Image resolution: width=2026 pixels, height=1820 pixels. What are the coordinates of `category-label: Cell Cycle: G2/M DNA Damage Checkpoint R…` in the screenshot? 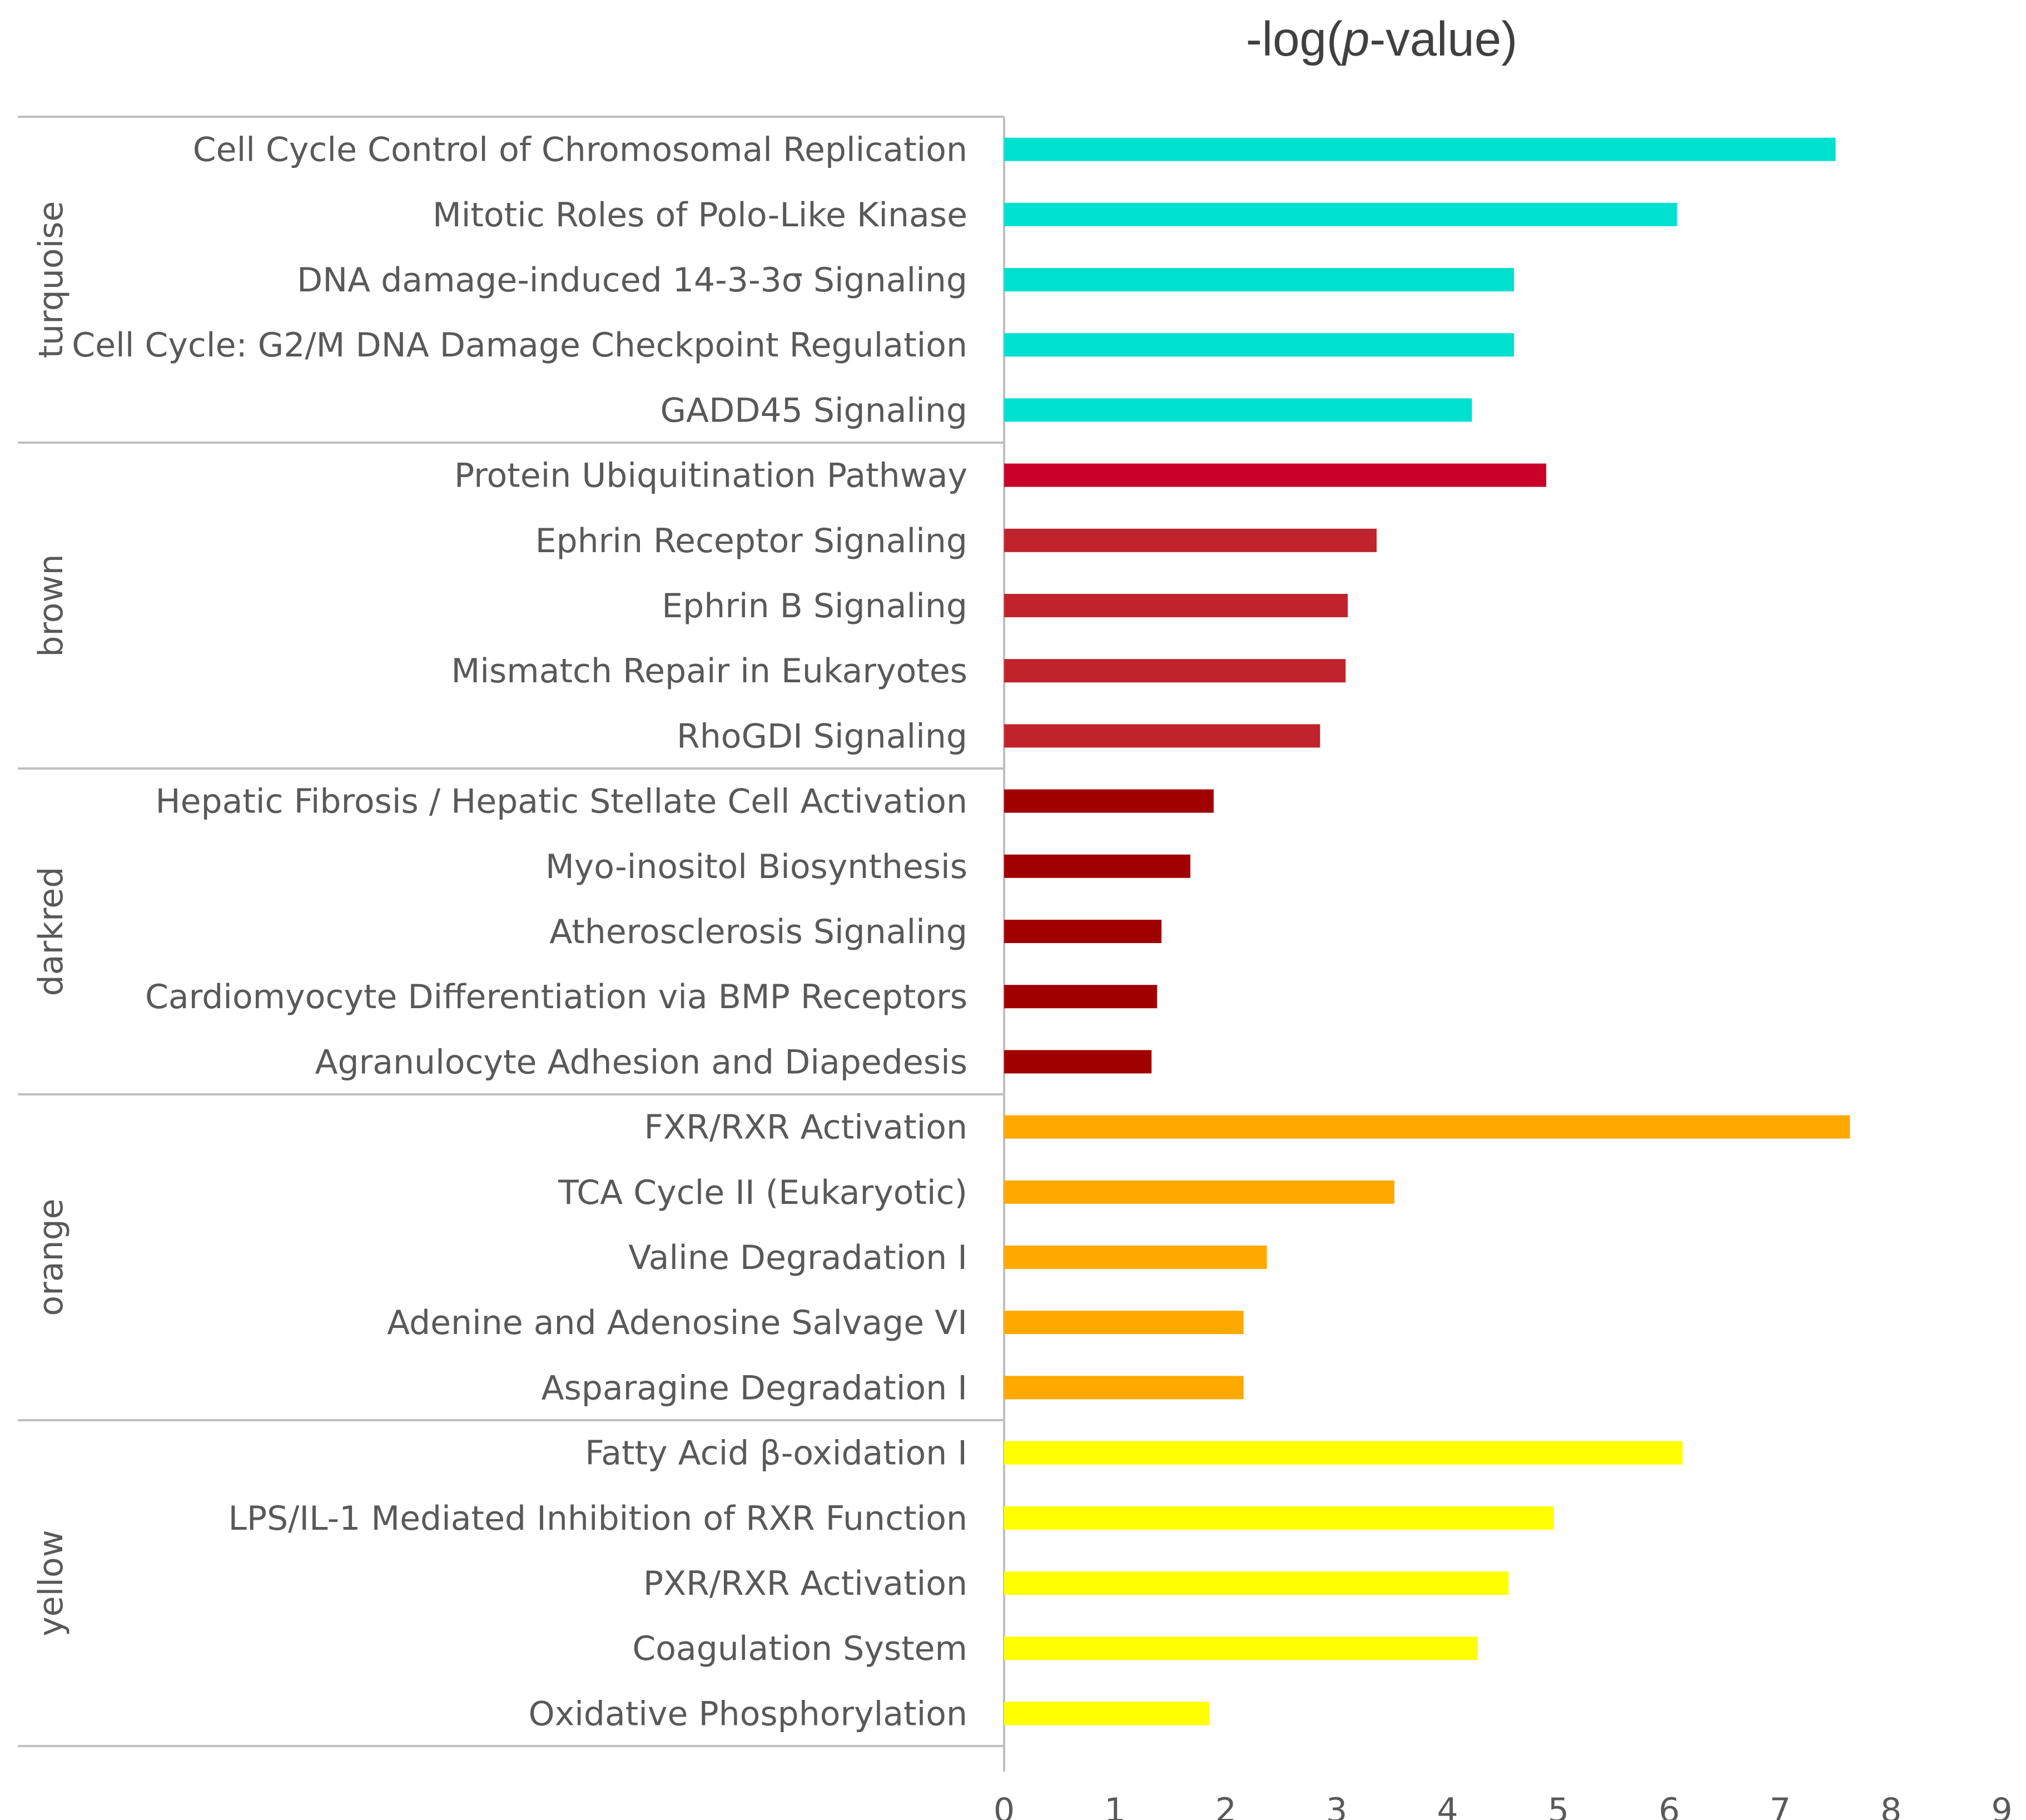 It's located at (519, 345).